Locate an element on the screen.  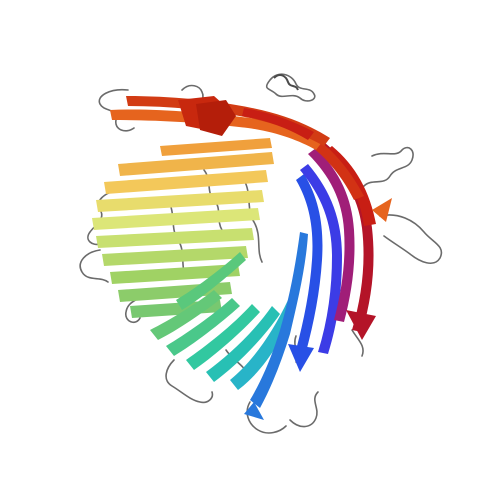
beta-hairpins-lower is located at coordinates (223, 321).